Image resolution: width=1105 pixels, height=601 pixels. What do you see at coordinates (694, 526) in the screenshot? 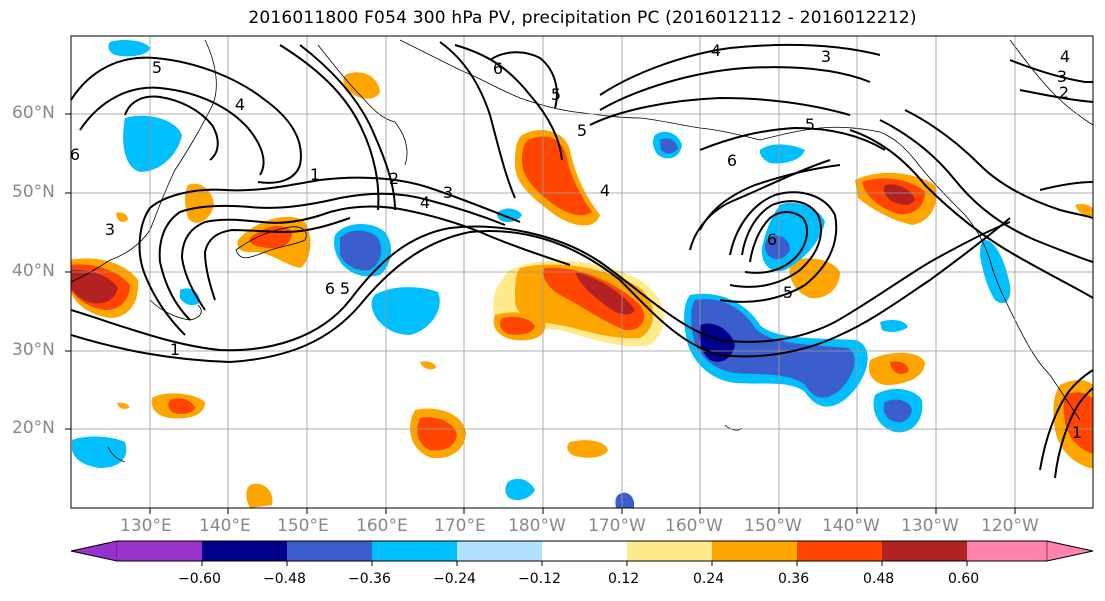
I see `lon-label-160w: 160°W` at bounding box center [694, 526].